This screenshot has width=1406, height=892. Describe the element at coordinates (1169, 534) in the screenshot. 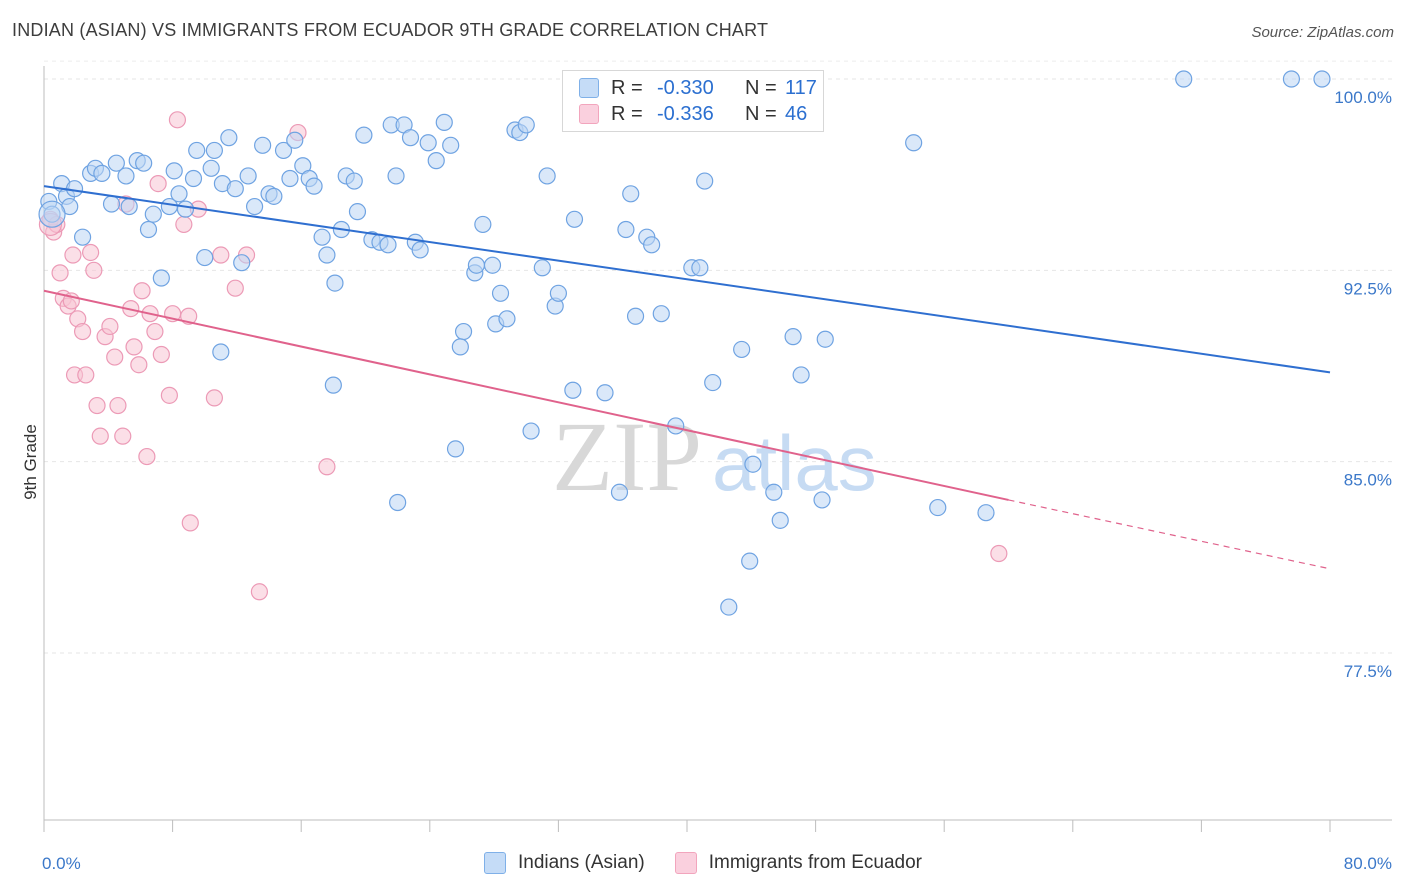

I see `ecuador-trend-extension` at that location.